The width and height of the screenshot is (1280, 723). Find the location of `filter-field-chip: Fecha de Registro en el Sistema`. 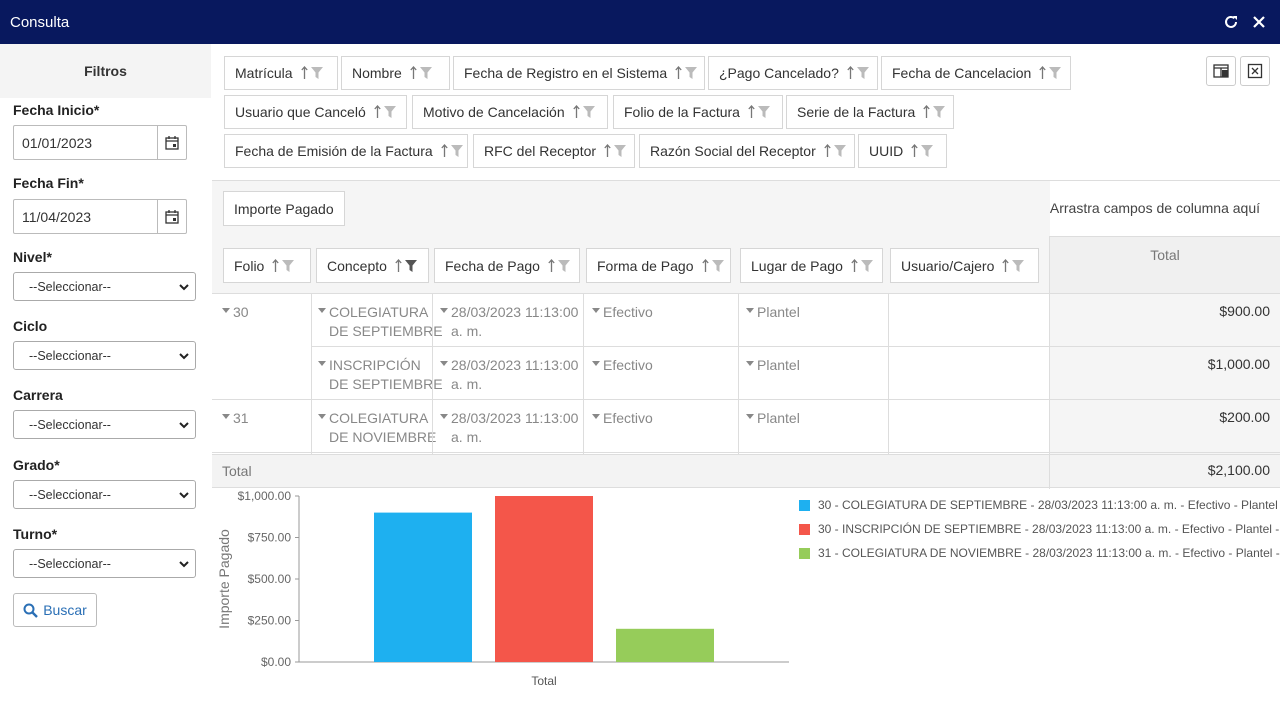

filter-field-chip: Fecha de Registro en el Sistema is located at coordinates (579, 73).